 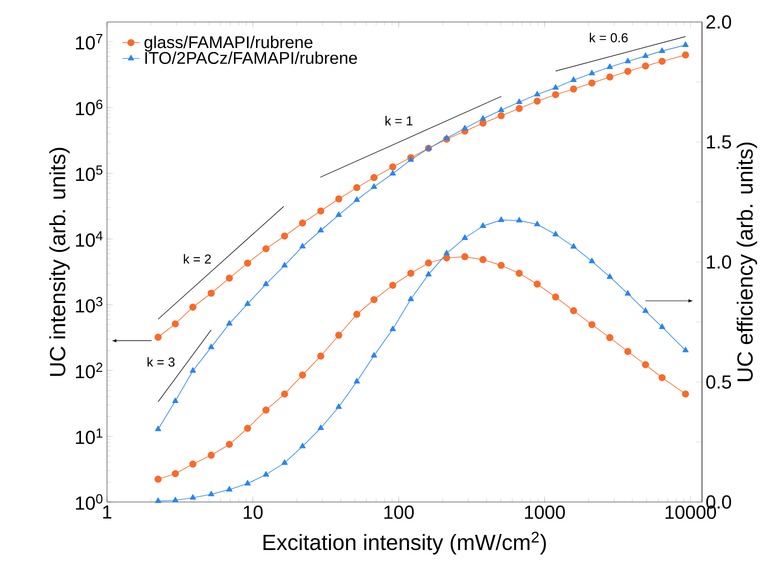 I want to click on y2-tick-label: 0.5, so click(x=719, y=382).